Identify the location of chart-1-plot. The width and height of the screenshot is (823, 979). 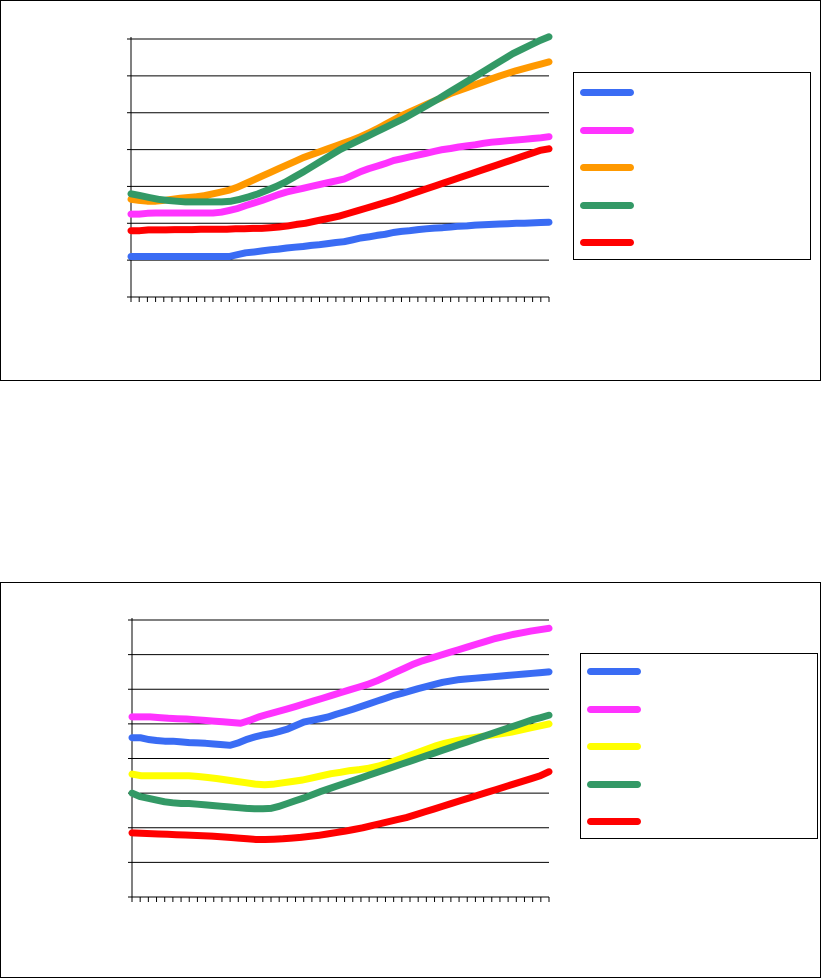
(340, 167).